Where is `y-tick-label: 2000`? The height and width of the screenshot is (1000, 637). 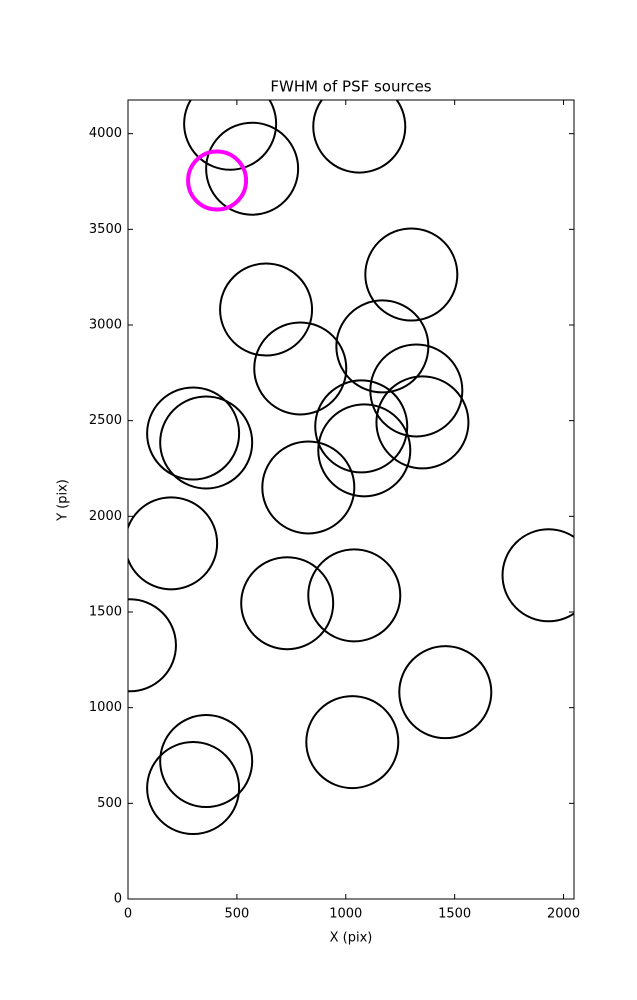 y-tick-label: 2000 is located at coordinates (105, 516).